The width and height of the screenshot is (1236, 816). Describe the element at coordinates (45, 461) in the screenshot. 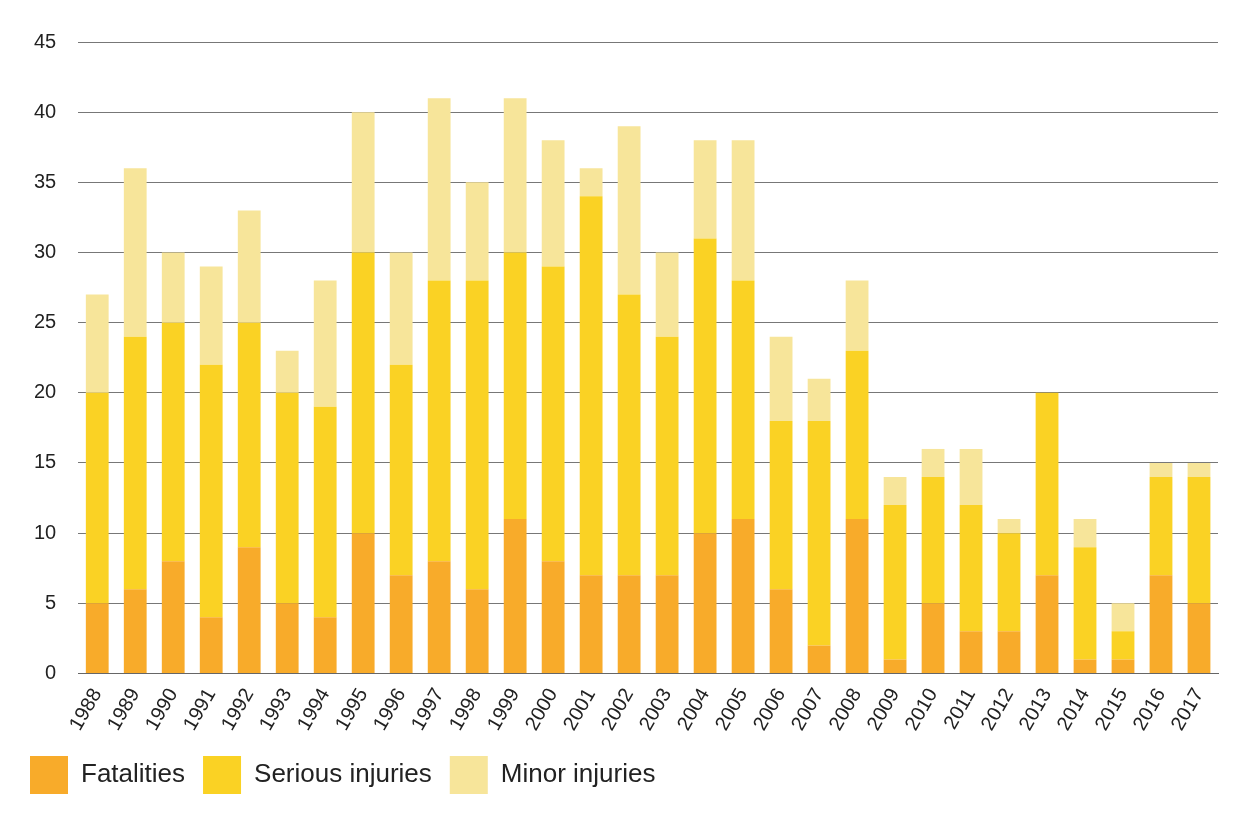

I see `y-tick-label: 15` at that location.